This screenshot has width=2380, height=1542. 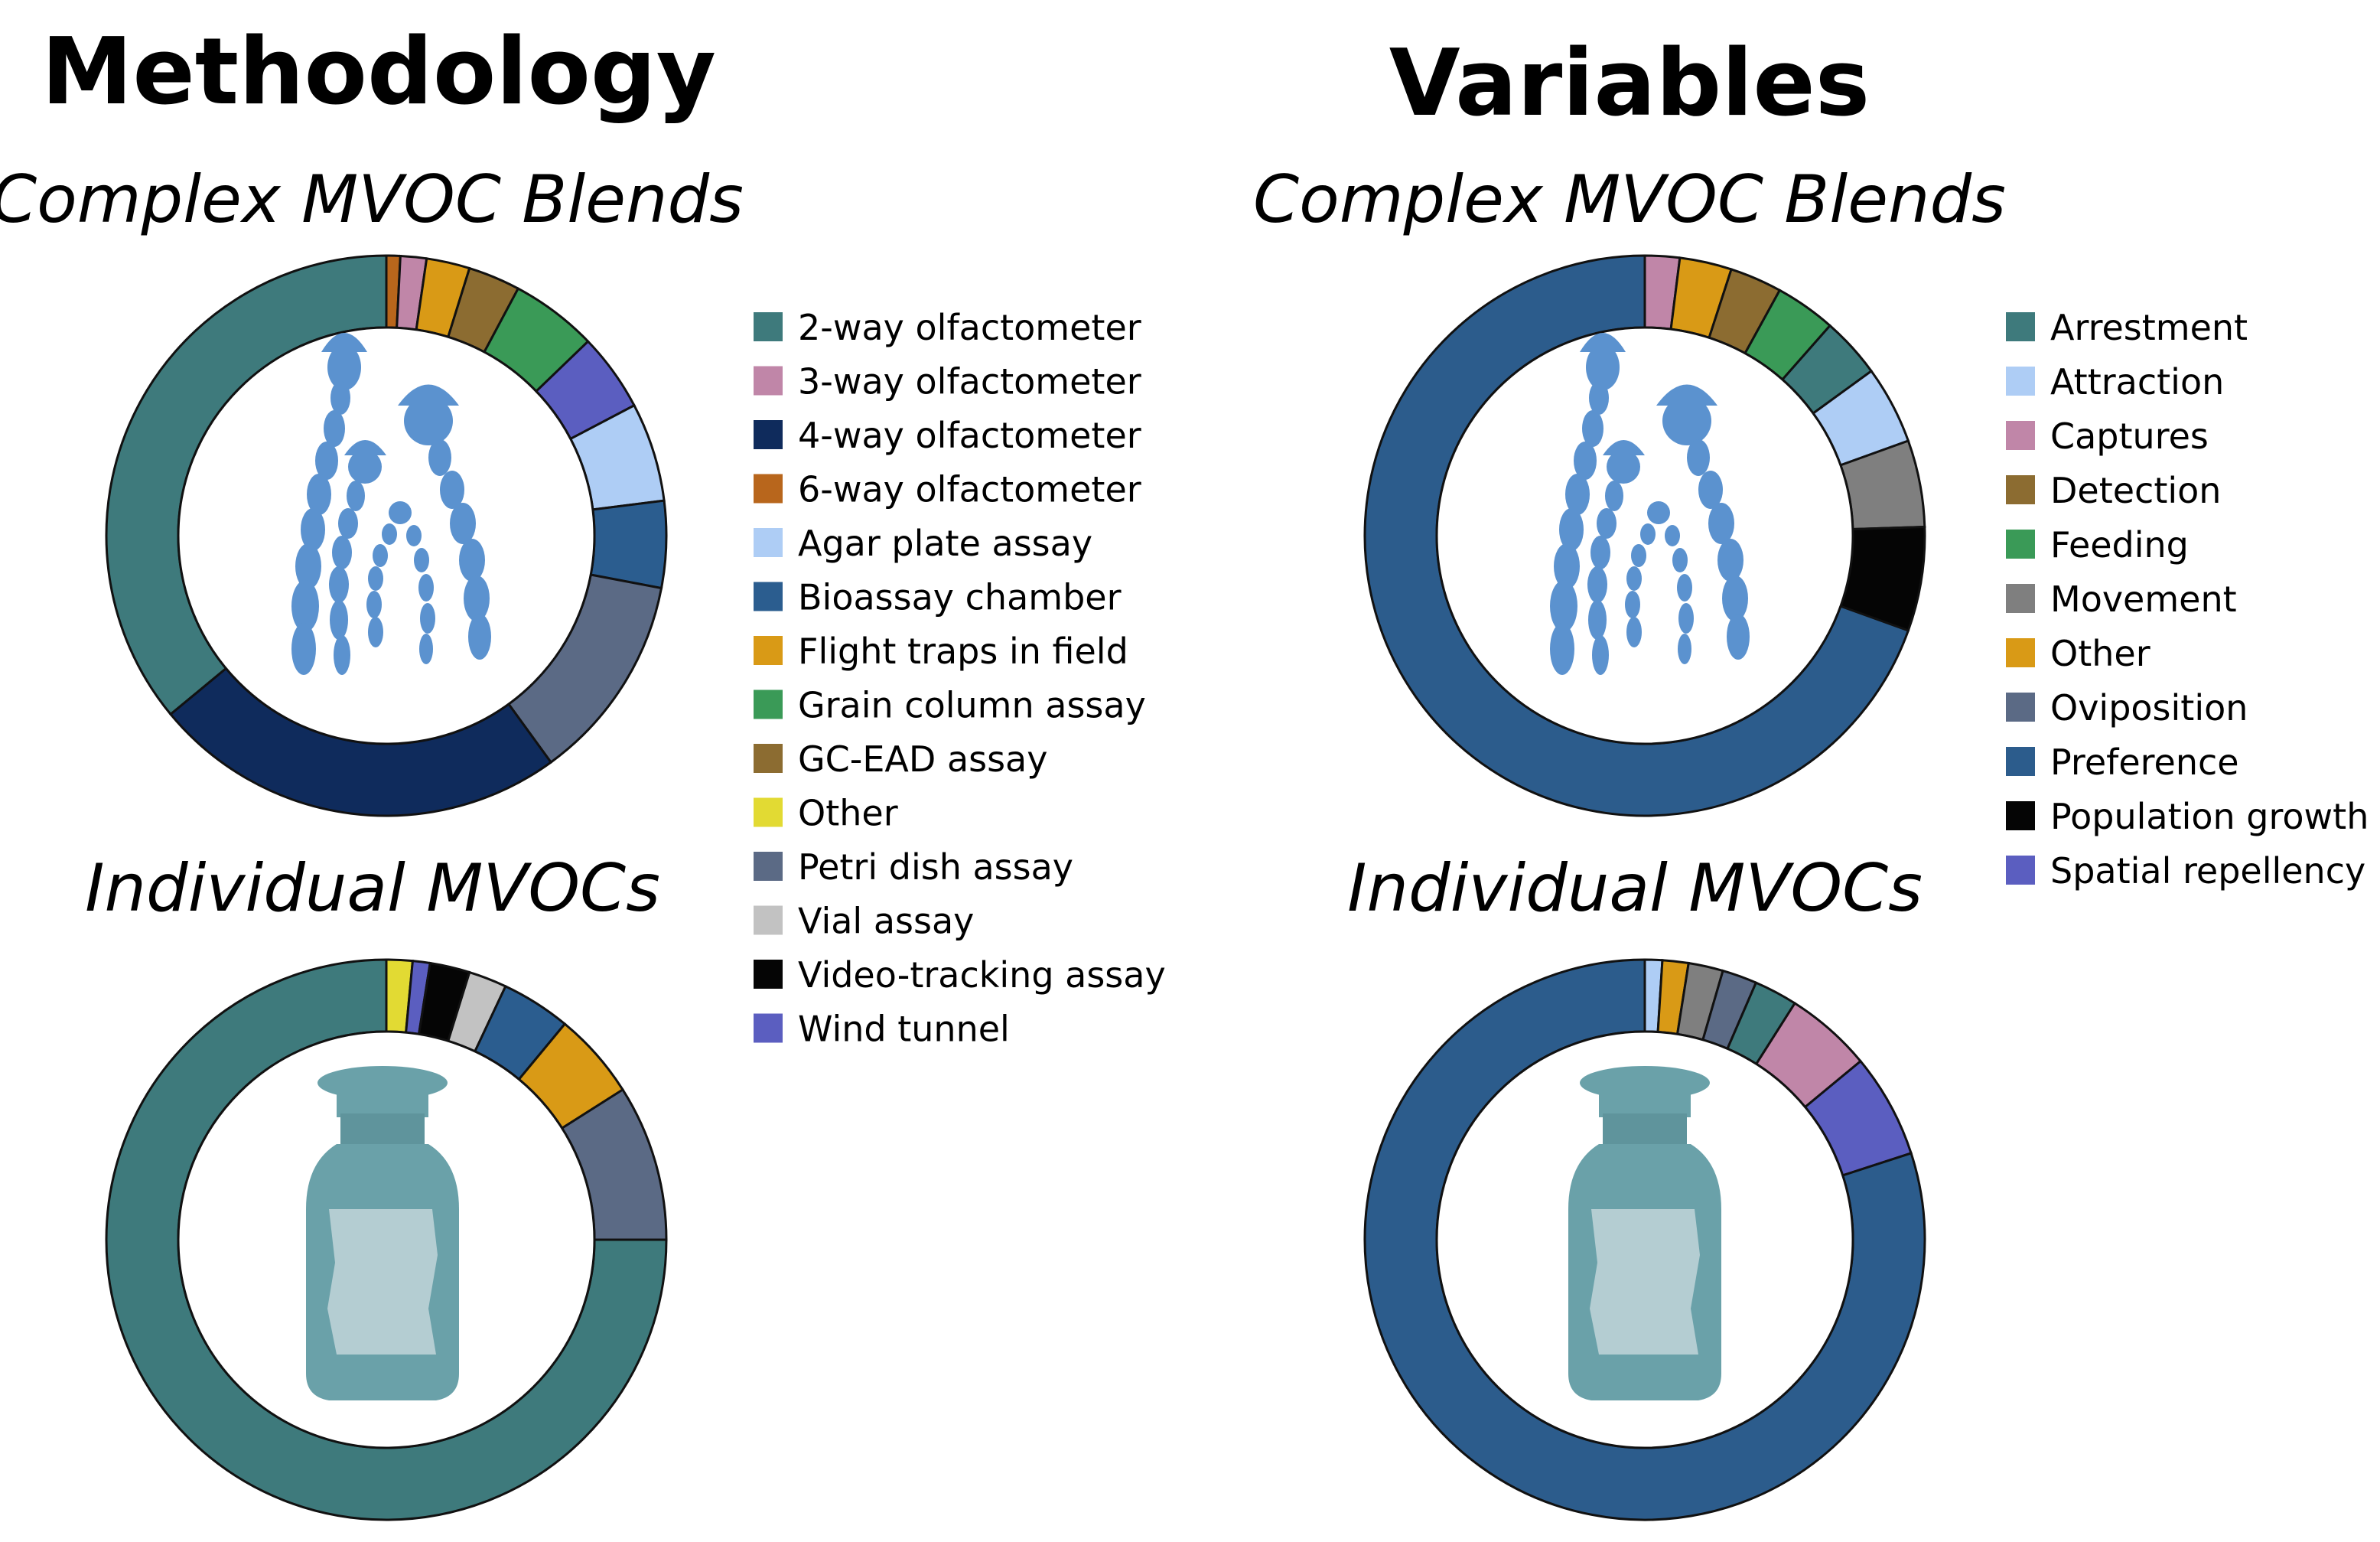 What do you see at coordinates (768, 866) in the screenshot?
I see `legend-swatch-petri-dish-assay` at bounding box center [768, 866].